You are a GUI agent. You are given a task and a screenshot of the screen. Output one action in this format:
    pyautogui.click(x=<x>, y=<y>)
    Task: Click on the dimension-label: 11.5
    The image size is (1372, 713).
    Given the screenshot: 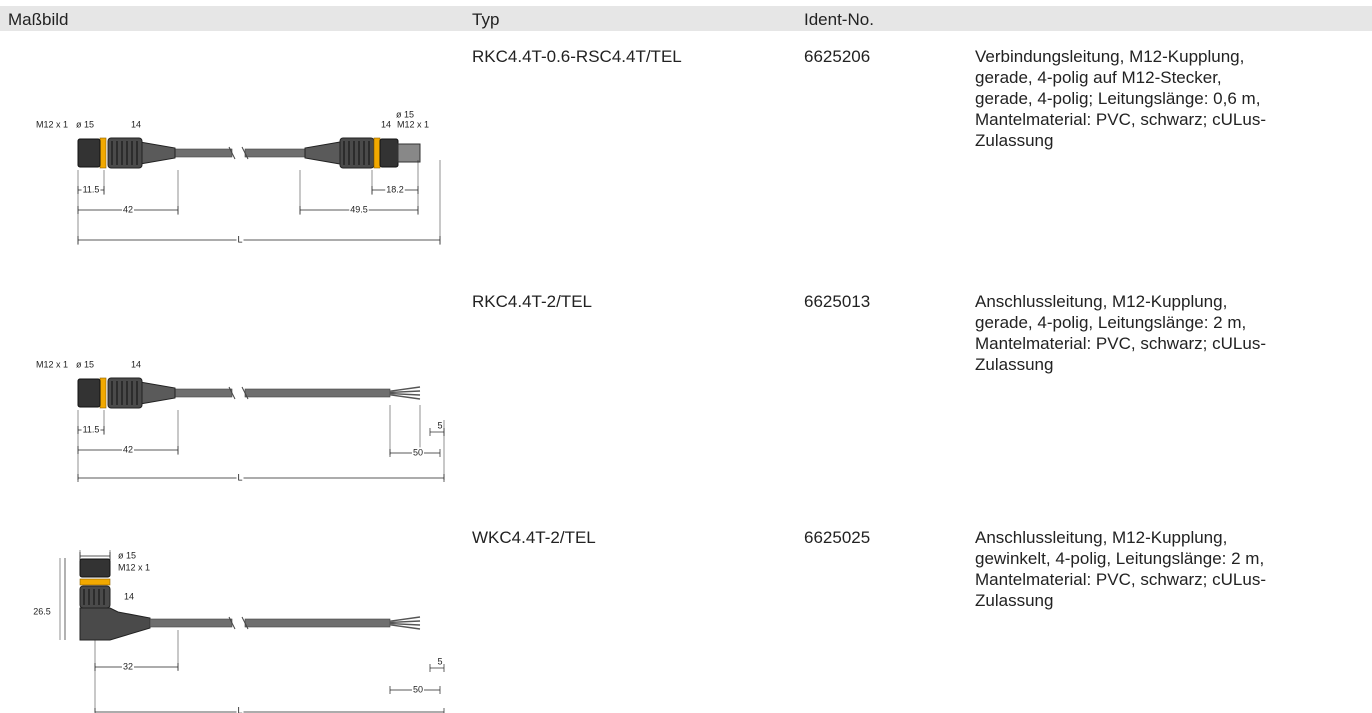 What is the action you would take?
    pyautogui.click(x=91, y=429)
    